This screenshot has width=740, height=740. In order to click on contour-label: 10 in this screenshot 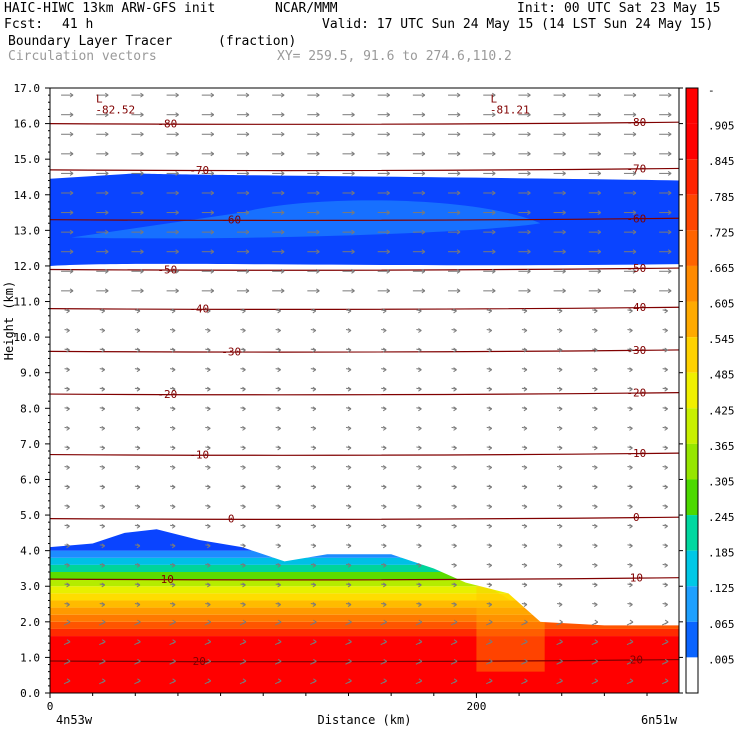, I will do `click(167, 579)`.